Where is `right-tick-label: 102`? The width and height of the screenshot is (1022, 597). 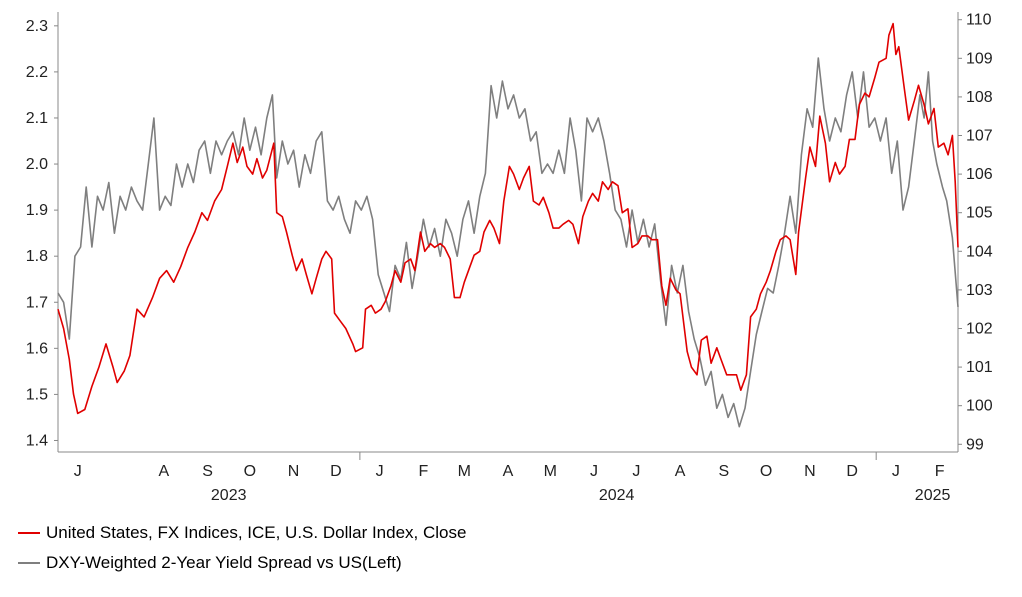
right-tick-label: 102 is located at coordinates (979, 328).